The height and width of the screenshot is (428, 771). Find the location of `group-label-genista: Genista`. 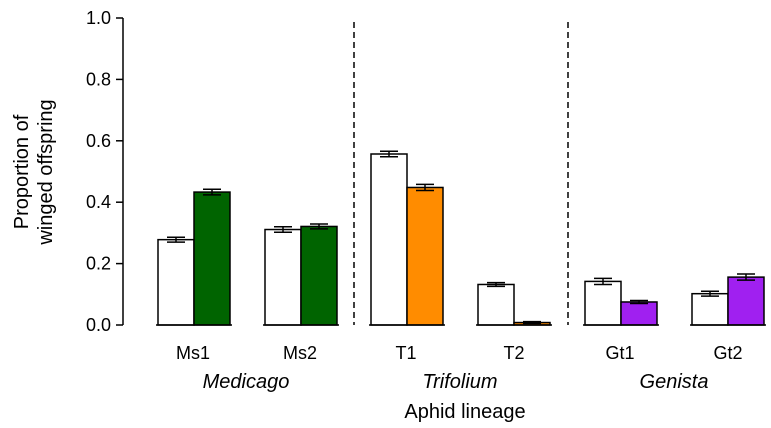

group-label-genista: Genista is located at coordinates (674, 382).